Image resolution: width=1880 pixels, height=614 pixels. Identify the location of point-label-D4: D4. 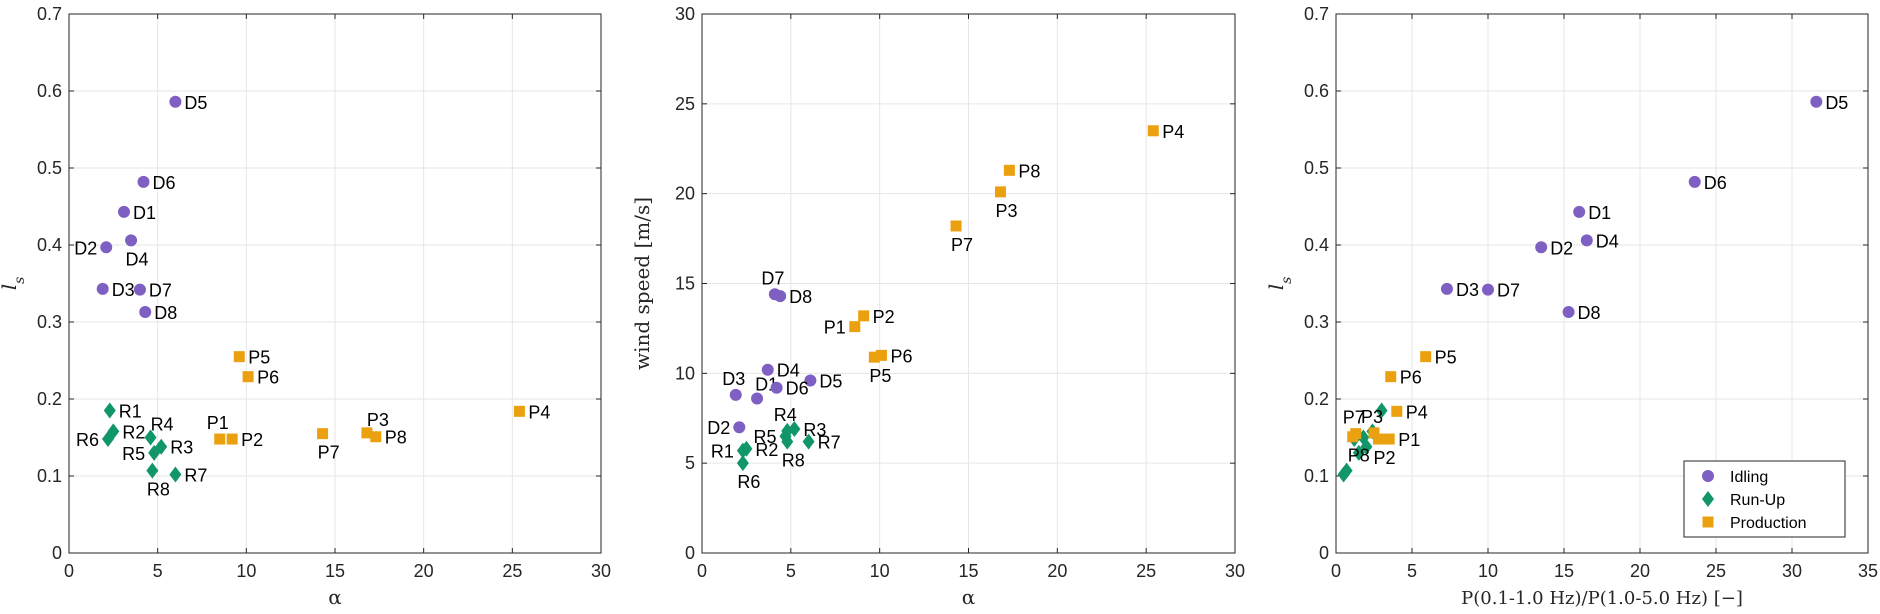
(137, 259).